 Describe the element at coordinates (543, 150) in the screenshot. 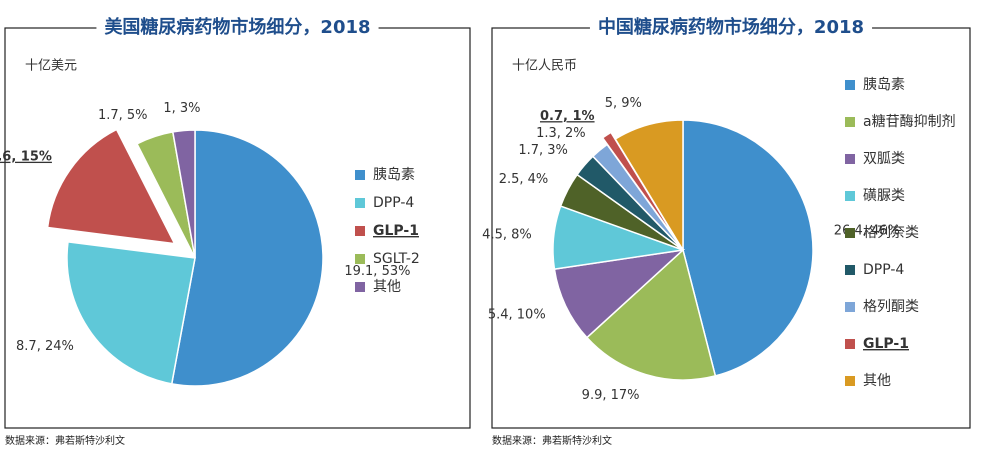

I see `data-label: 1.7, 3%` at that location.